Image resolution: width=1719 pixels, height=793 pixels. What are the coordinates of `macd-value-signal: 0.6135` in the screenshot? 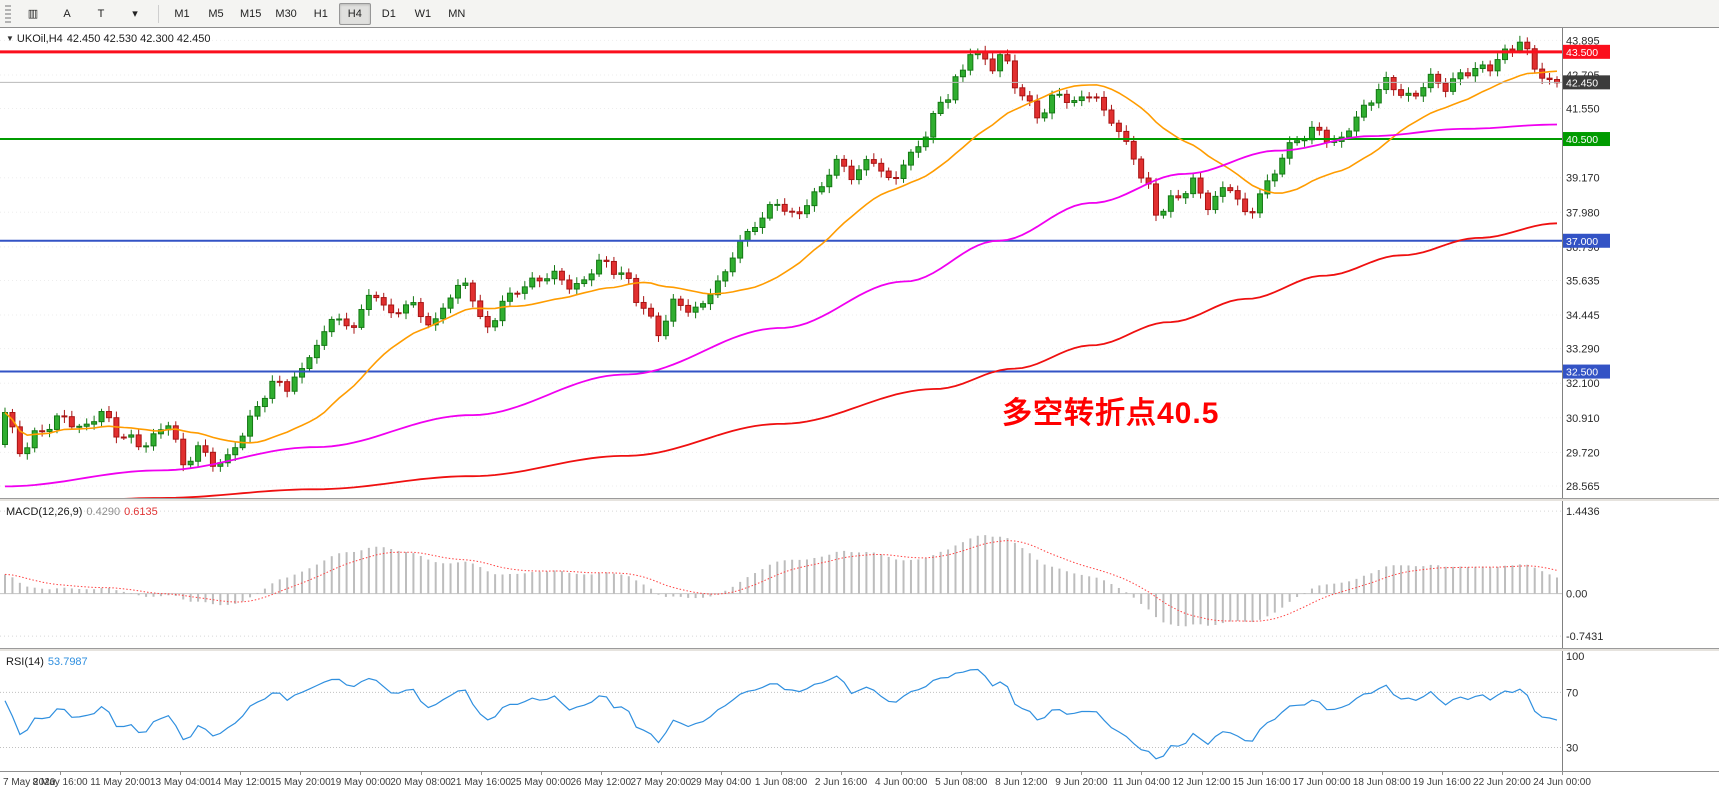 It's located at (141, 512).